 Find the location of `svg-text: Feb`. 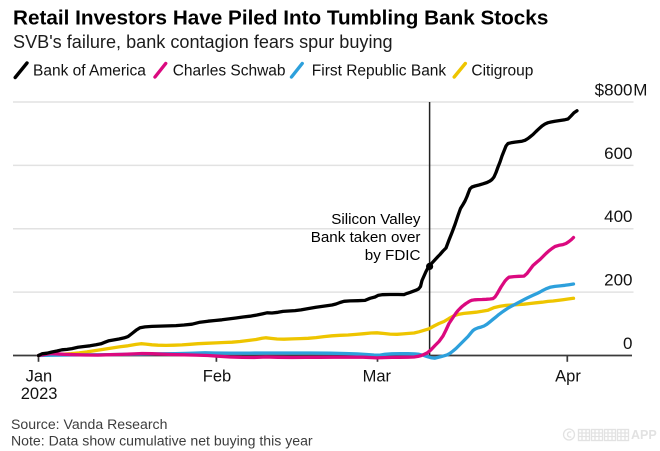

svg-text: Feb is located at coordinates (217, 377).